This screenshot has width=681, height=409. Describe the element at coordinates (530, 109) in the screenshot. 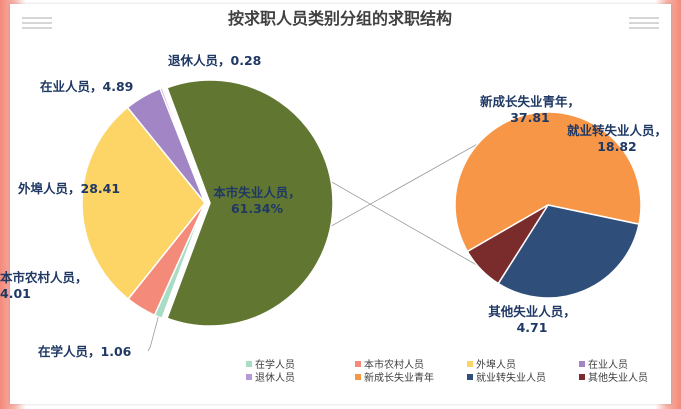

I see `data-label-新成长失业青年: 新成长失业青年， 37.81` at that location.